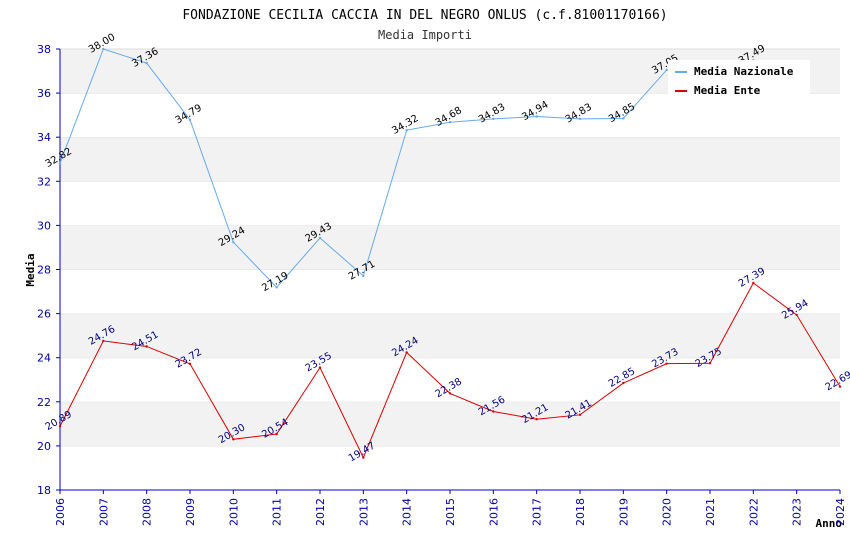 The image size is (850, 550). I want to click on x-tick-label: 2006, so click(60, 512).